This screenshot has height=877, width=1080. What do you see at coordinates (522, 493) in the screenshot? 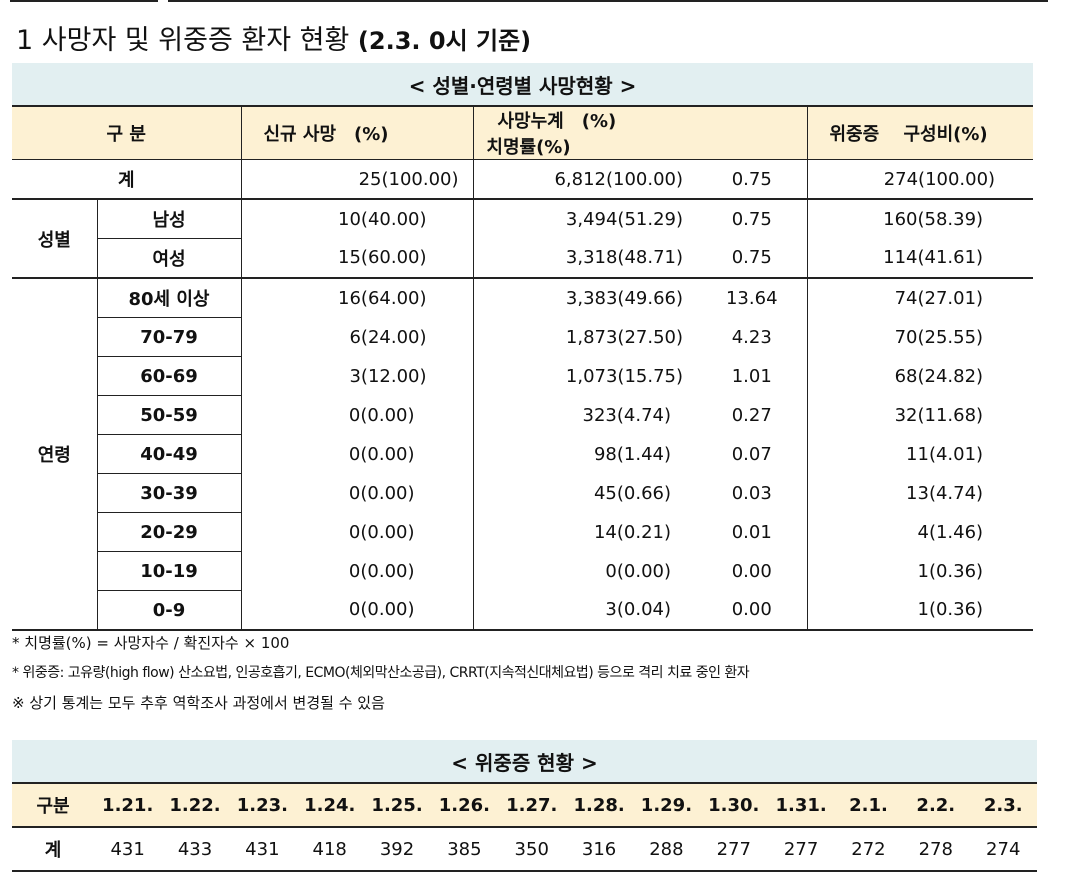
I see `age-row: 30-39 0(0.00) 45(0.66) 0.03 13(4.74)` at bounding box center [522, 493].